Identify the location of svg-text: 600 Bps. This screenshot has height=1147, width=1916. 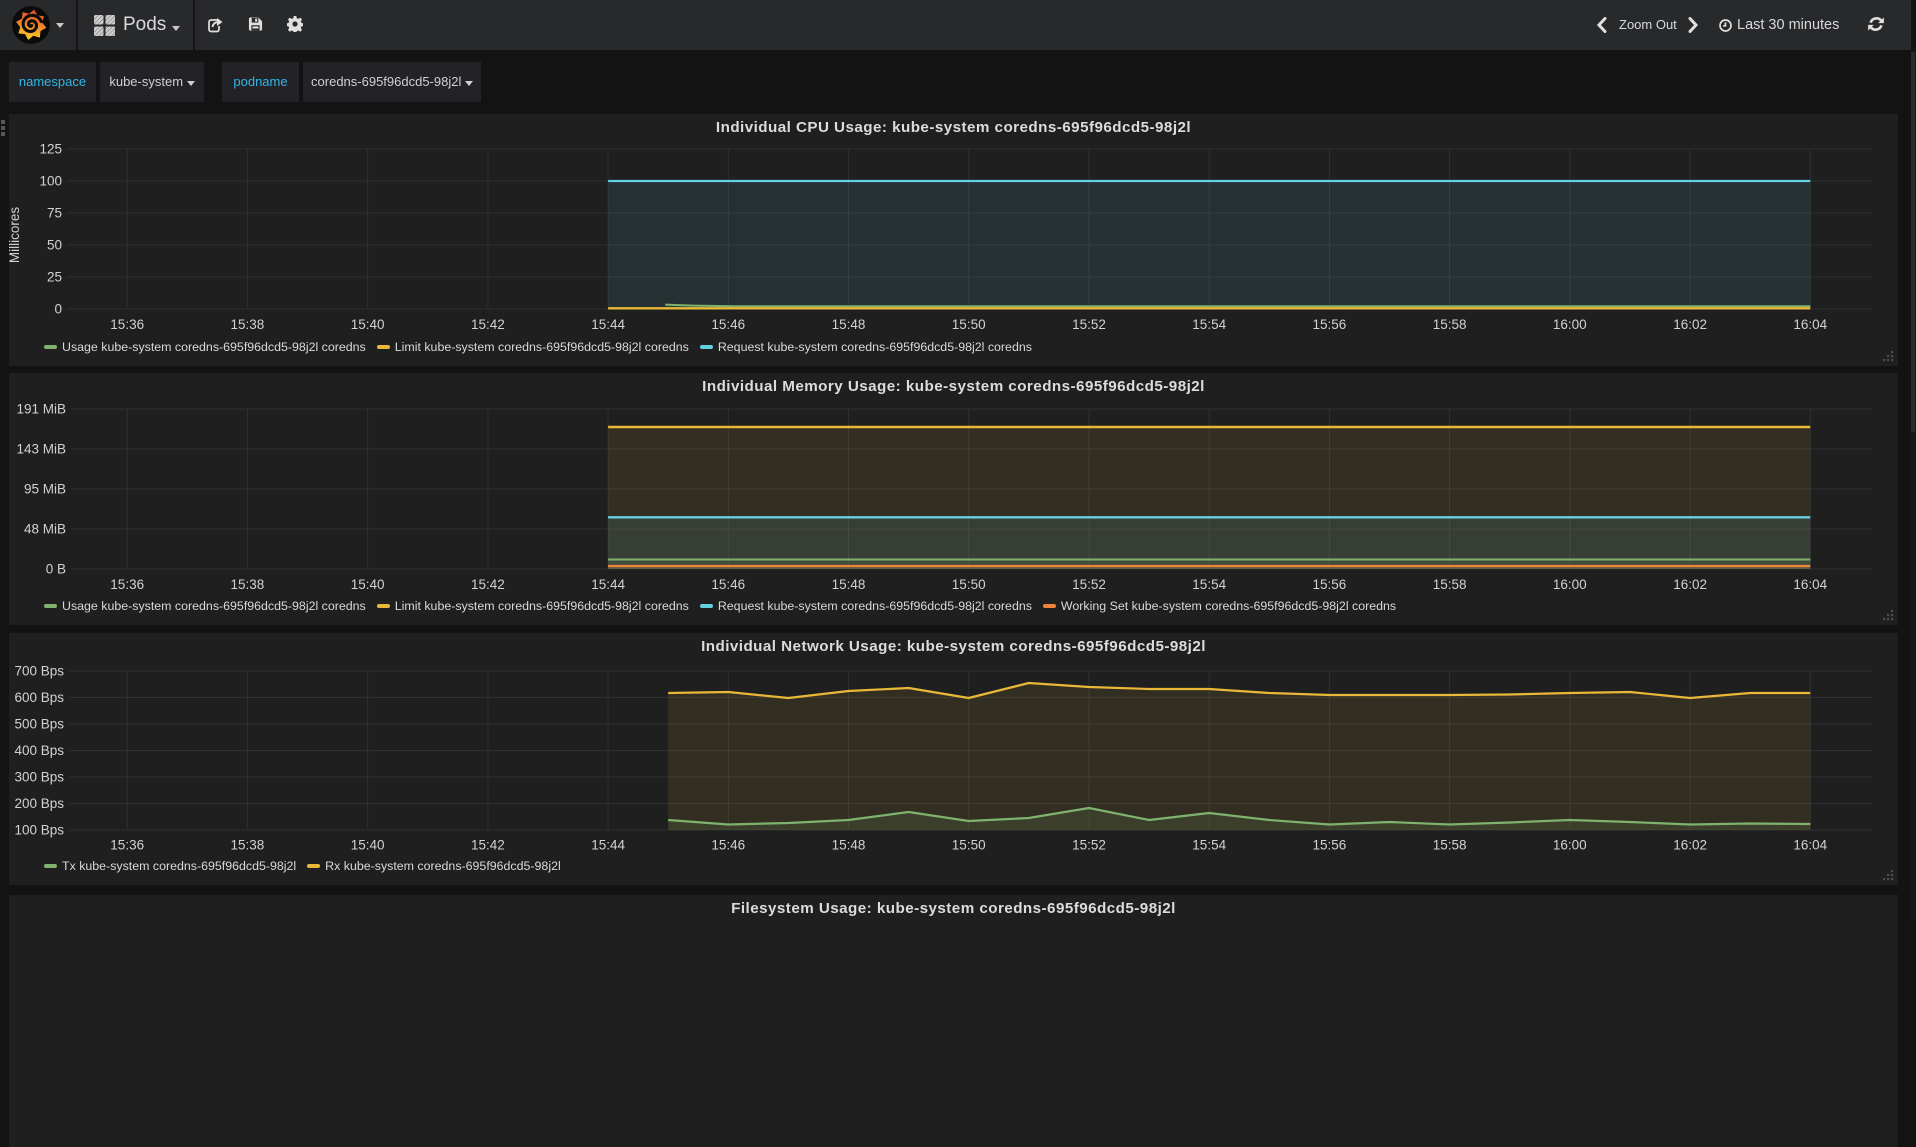
(39, 697).